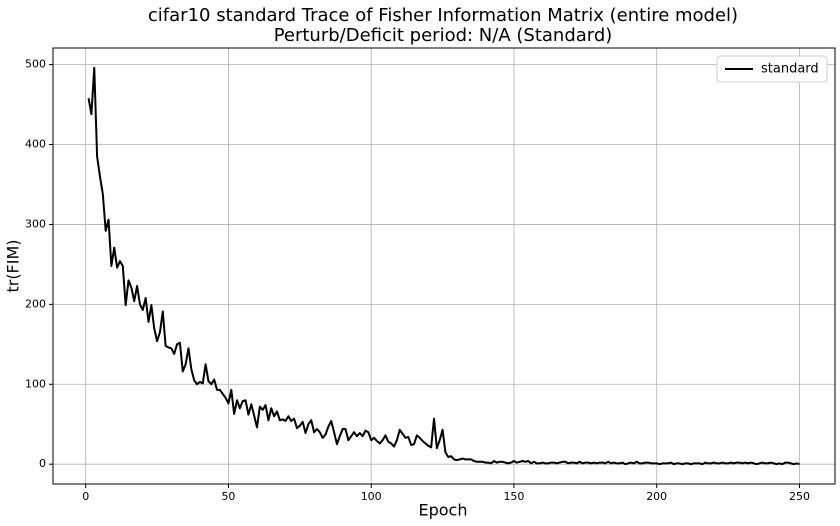 Image resolution: width=840 pixels, height=526 pixels. What do you see at coordinates (799, 496) in the screenshot?
I see `x-tick-label: 250` at bounding box center [799, 496].